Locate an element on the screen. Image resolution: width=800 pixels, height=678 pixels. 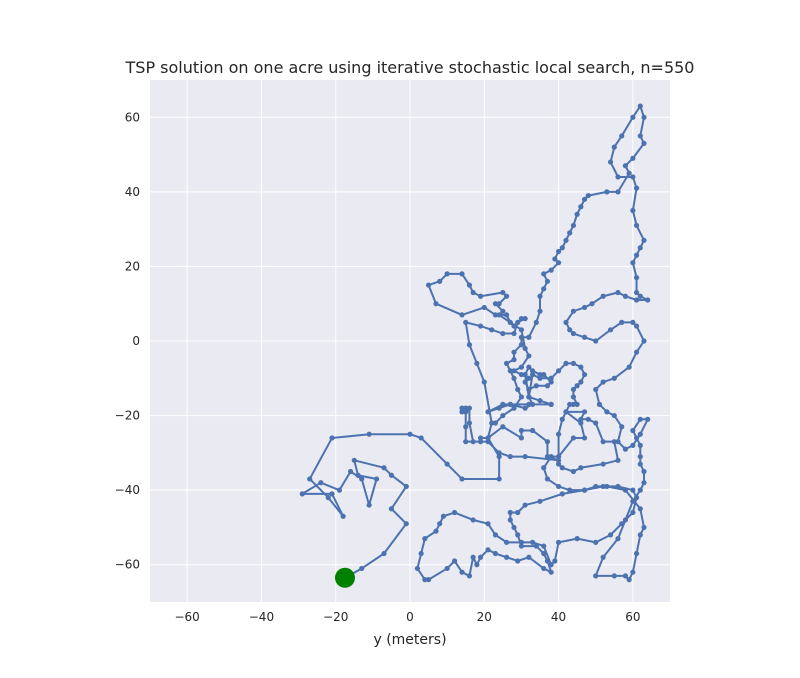
x-axis-label: y (meters) is located at coordinates (409, 640).